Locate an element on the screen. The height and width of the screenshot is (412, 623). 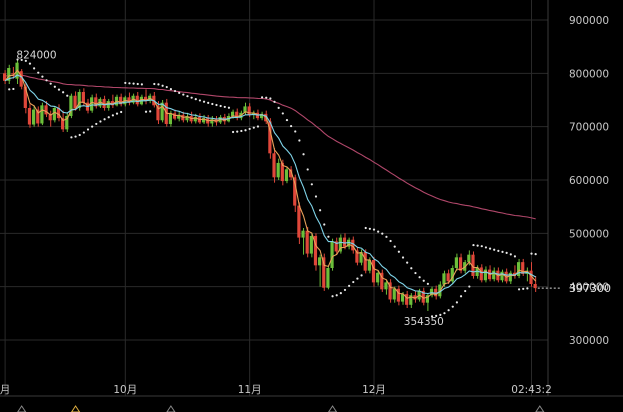
y-tick-label: 600000 is located at coordinates (589, 181).